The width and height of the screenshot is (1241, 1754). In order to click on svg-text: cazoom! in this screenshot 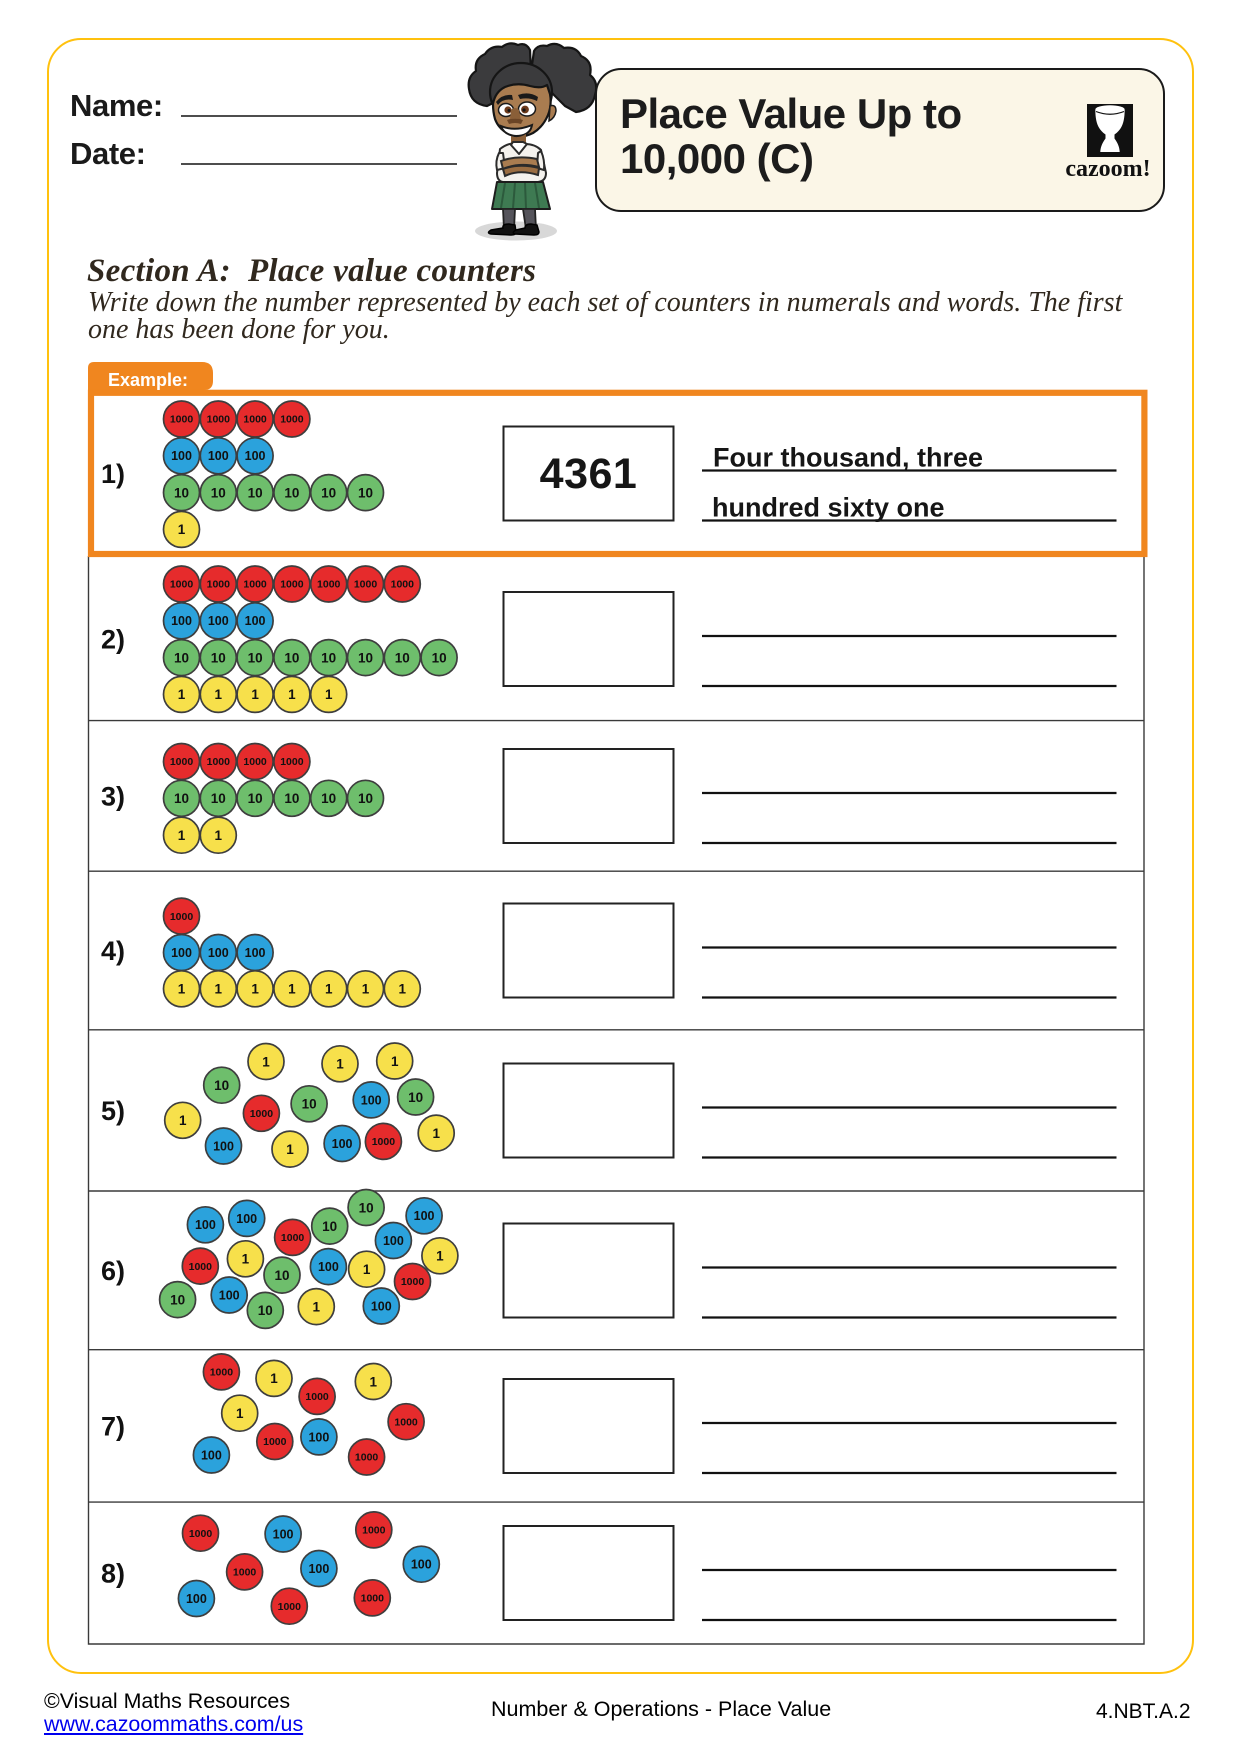, I will do `click(1107, 168)`.